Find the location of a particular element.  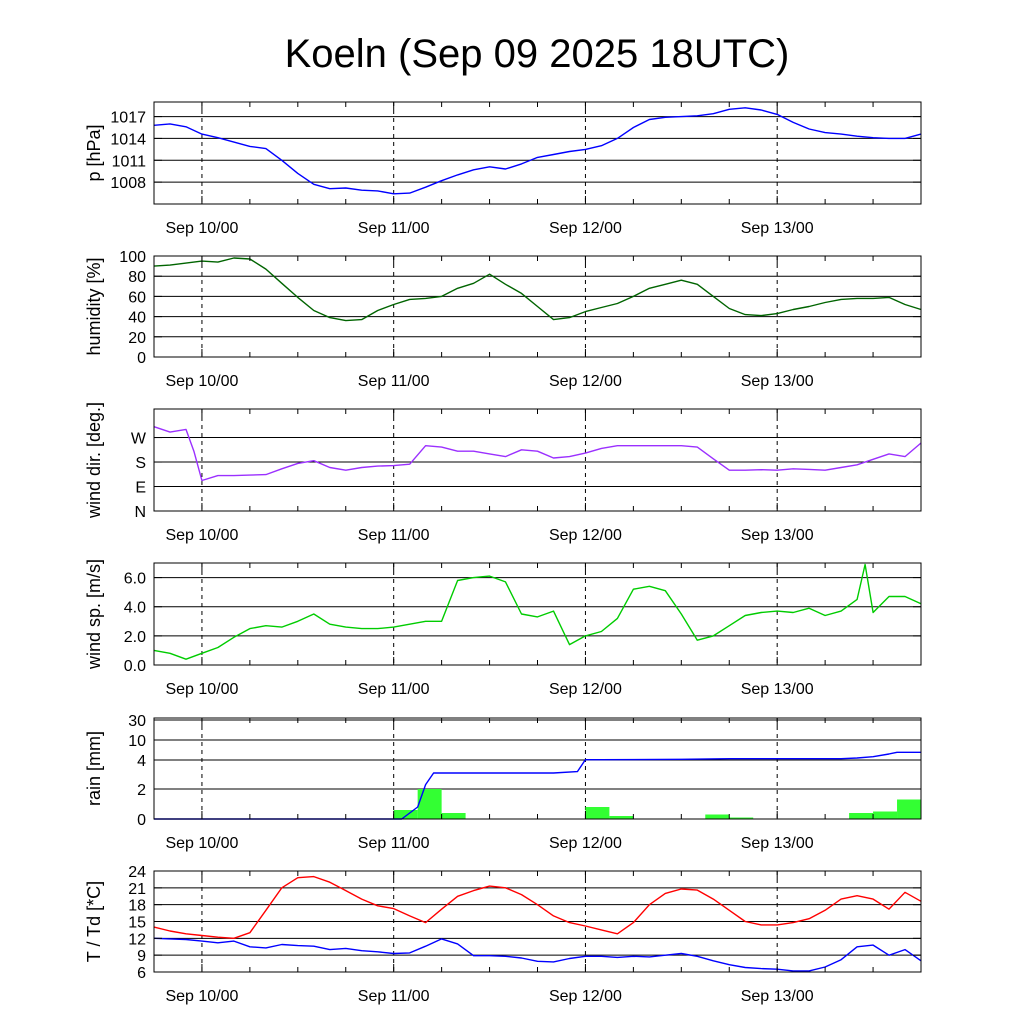

wind-speed-x-tick-label: Sep 13/00 is located at coordinates (777, 689).